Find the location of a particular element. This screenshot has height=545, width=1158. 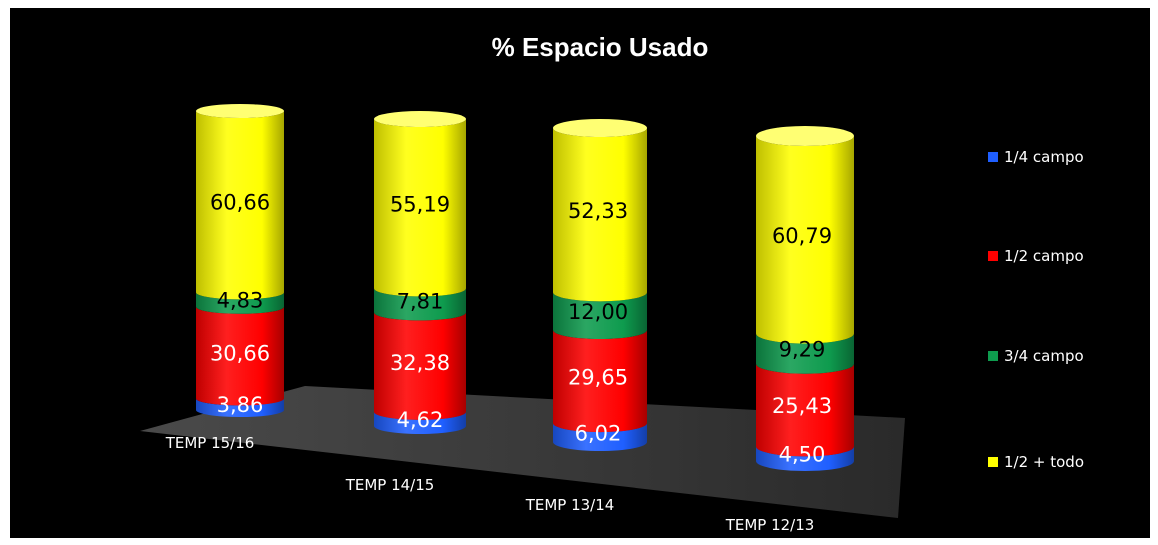

data-label: 3,86 is located at coordinates (240, 405).